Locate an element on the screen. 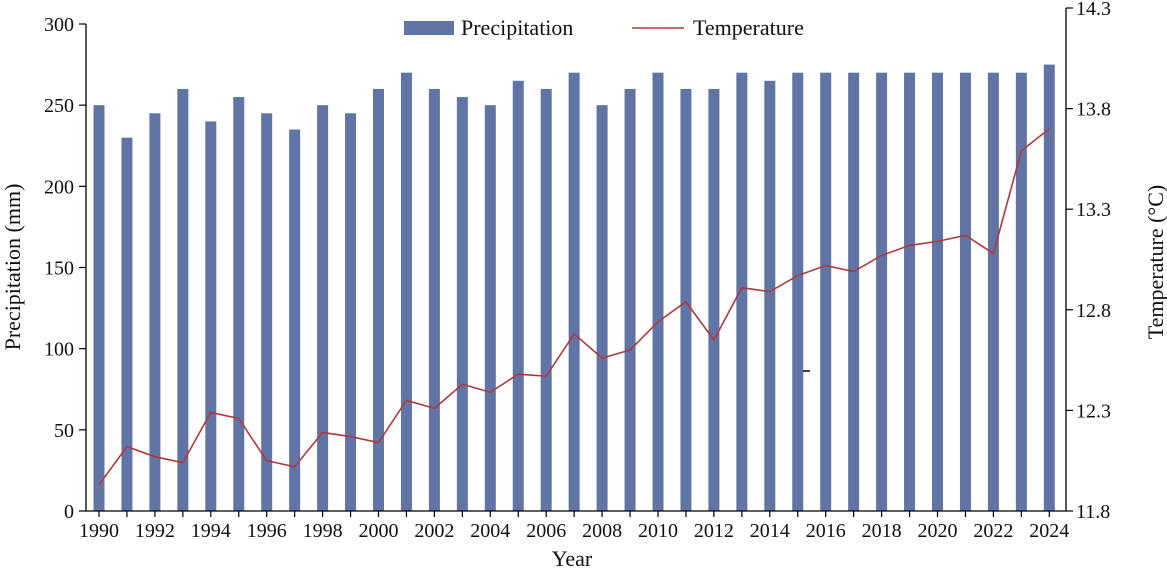 This screenshot has height=570, width=1167. legend-precipitation-label: Precipitation is located at coordinates (517, 27).